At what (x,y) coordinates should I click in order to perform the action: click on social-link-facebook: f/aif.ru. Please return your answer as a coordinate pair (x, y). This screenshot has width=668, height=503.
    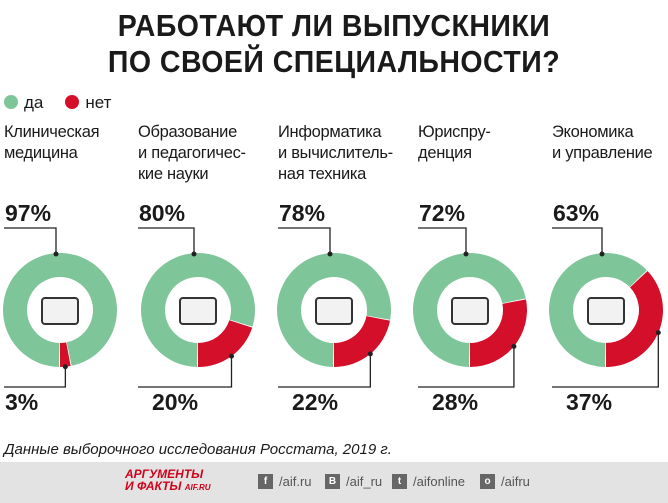
    Looking at the image, I should click on (285, 481).